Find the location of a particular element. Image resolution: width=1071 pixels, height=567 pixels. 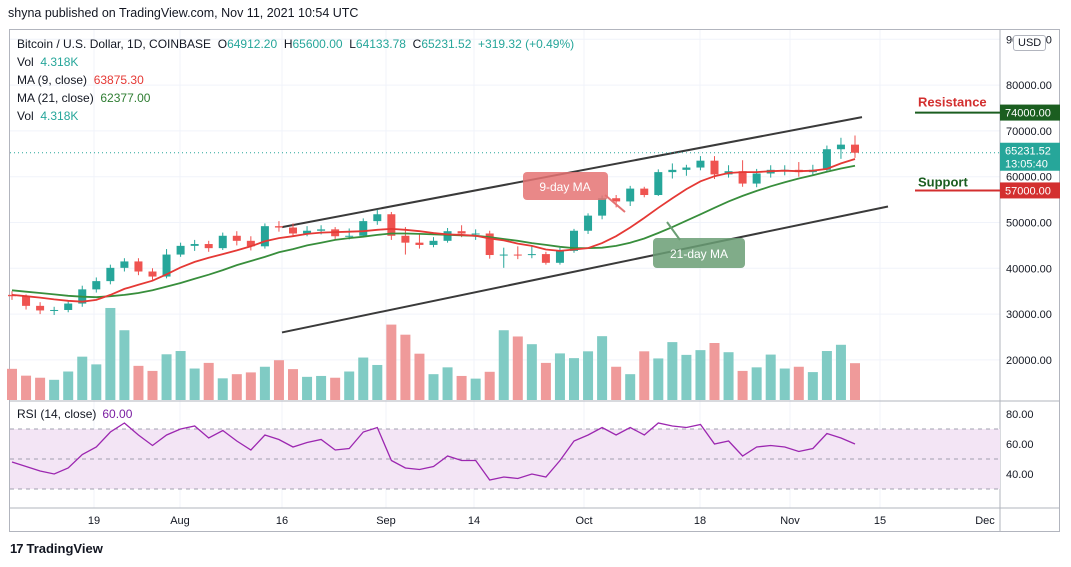

legend-vol-row: Vol 4.318K is located at coordinates (295, 62).